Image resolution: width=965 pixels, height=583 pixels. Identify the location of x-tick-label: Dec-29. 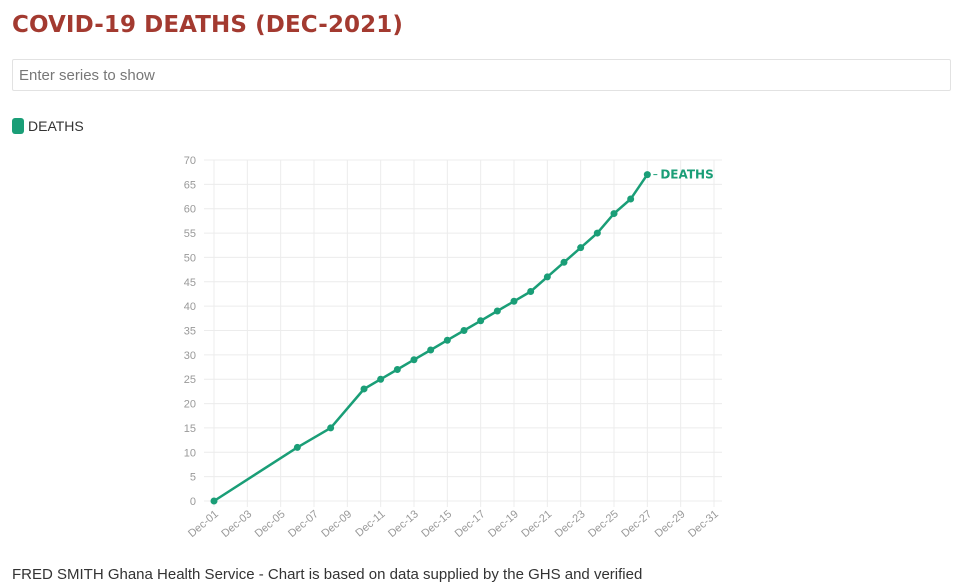
(670, 524).